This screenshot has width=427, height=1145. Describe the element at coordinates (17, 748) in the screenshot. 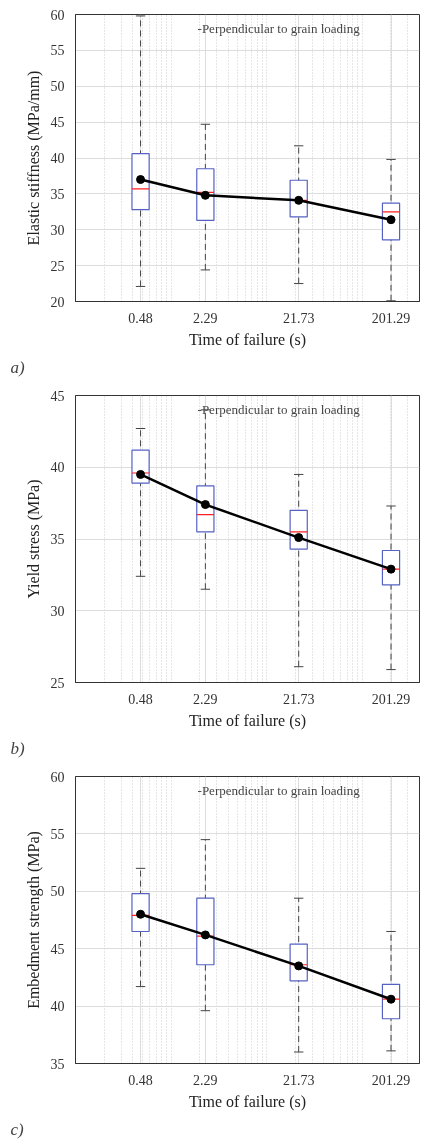

I see `text: b)` at that location.